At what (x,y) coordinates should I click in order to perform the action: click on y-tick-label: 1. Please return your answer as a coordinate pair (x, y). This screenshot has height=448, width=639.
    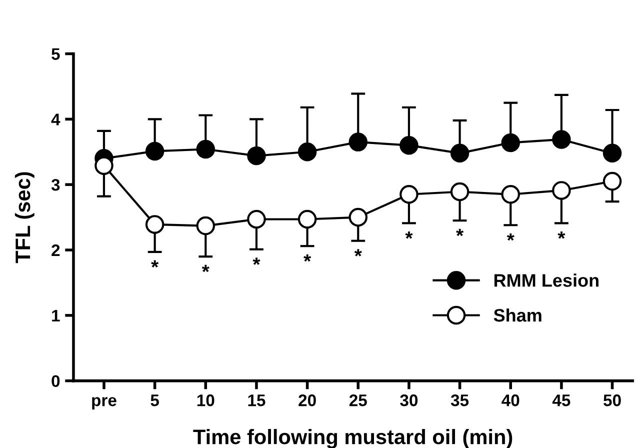
    Looking at the image, I should click on (56, 316).